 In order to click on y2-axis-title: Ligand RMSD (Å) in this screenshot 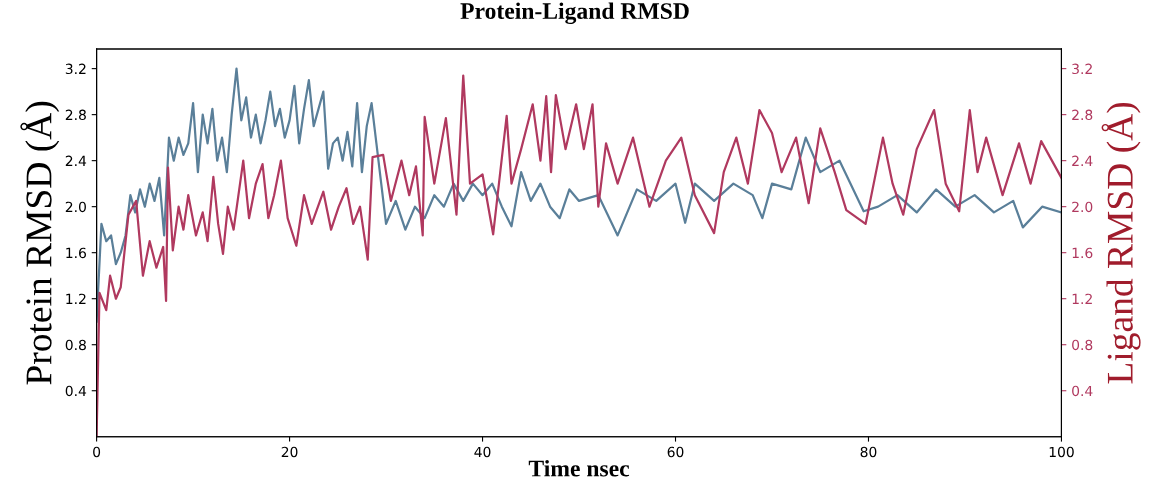, I will do `click(1121, 243)`.